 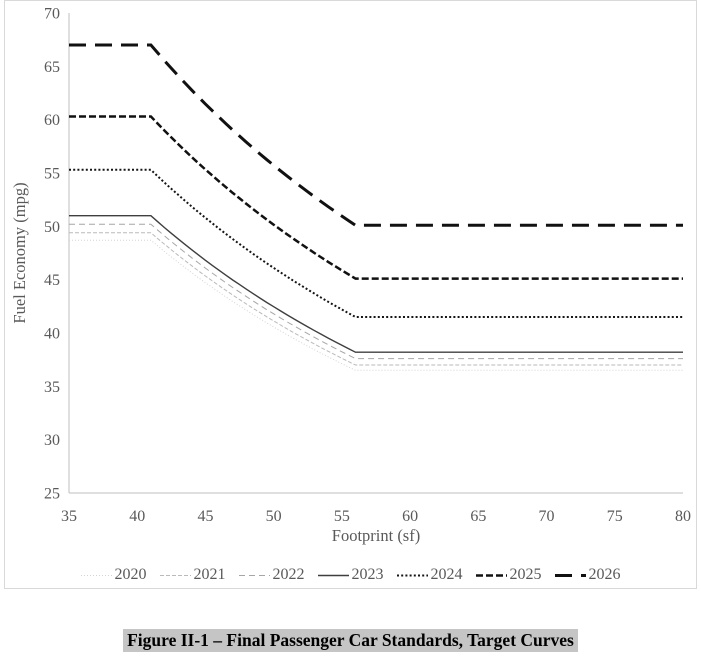 I want to click on legend-item-2024: 2024, so click(x=429, y=575).